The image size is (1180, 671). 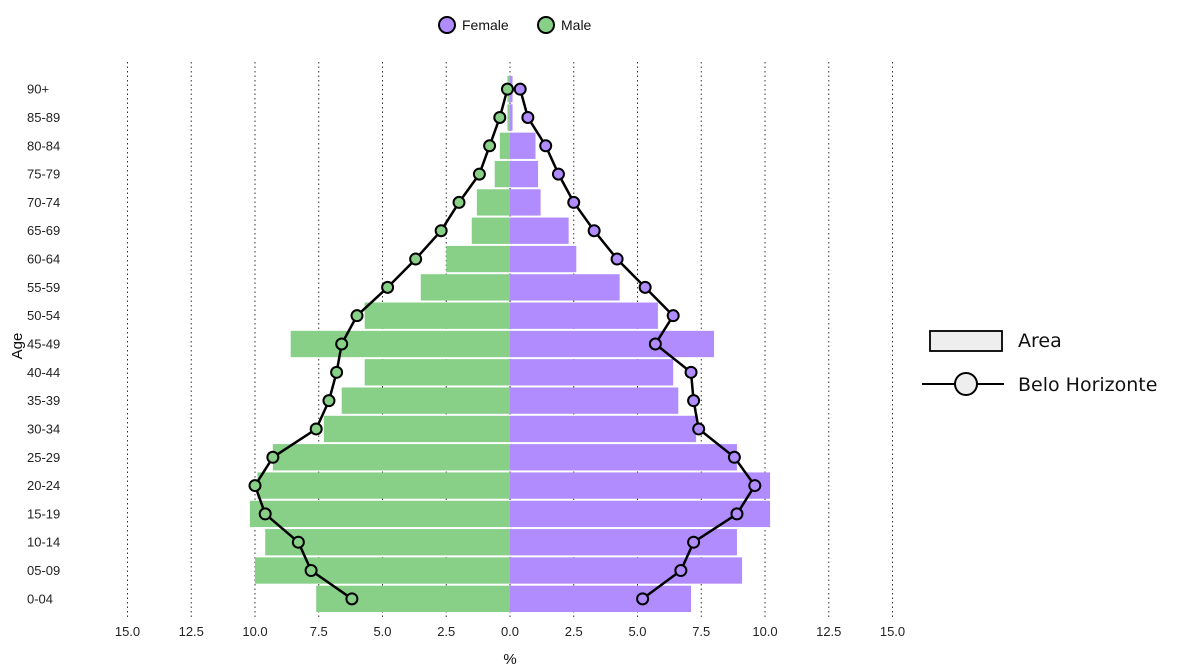 I want to click on x-tick-label: 2.5, so click(x=446, y=631).